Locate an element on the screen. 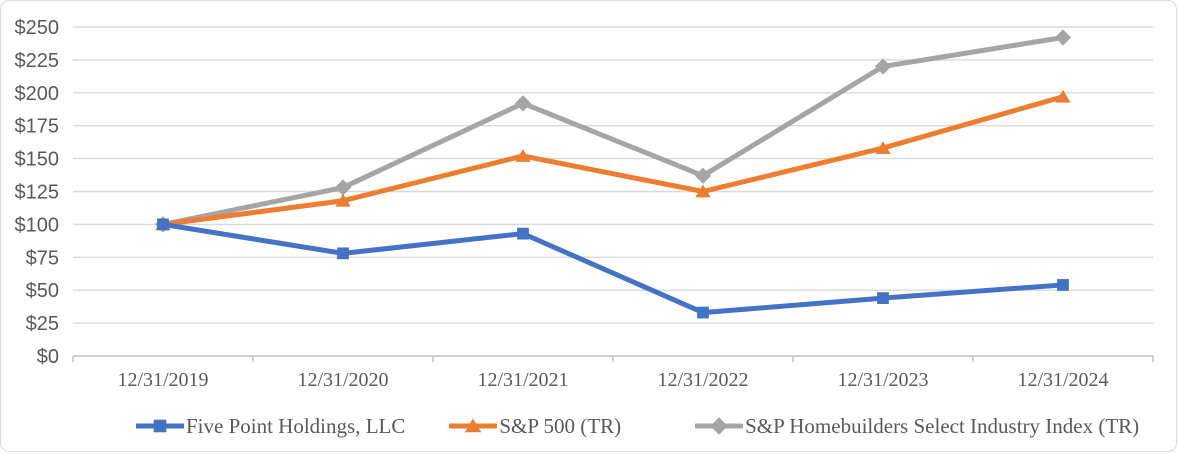 The height and width of the screenshot is (454, 1179). legend-triangle-marker-icon is located at coordinates (473, 425).